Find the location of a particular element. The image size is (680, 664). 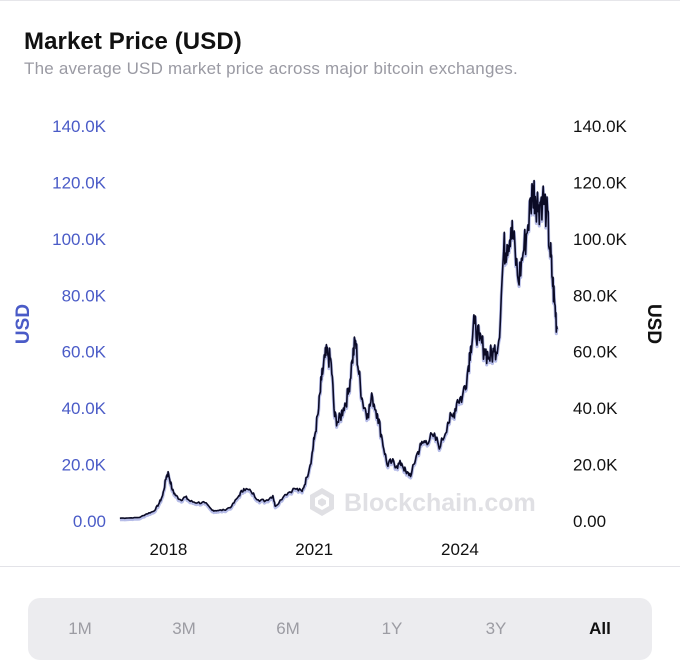

left-y-tick-label: 0.00 is located at coordinates (89, 521).